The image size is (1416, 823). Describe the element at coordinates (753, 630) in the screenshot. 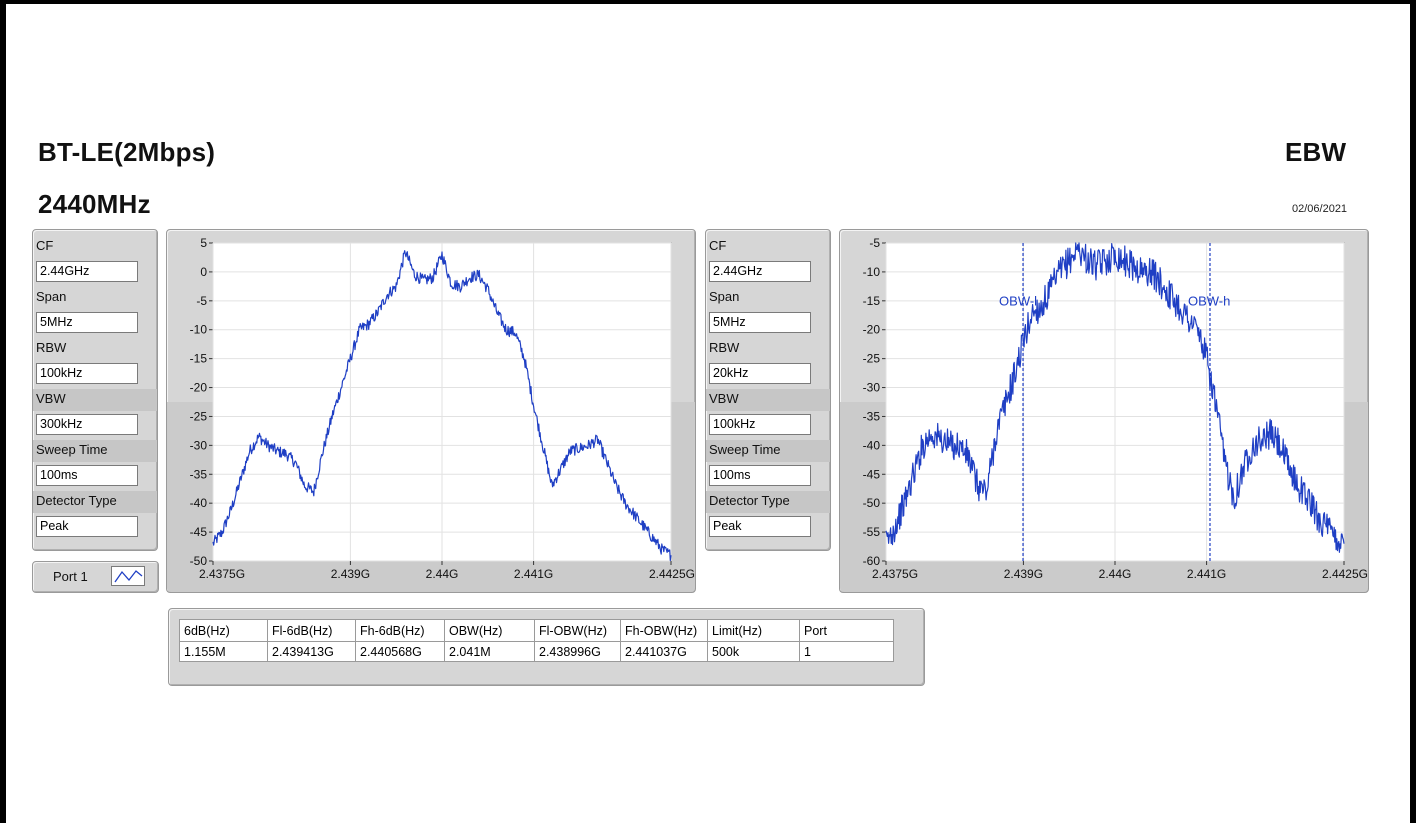

I see `header-cell: Limit(Hz)` at that location.